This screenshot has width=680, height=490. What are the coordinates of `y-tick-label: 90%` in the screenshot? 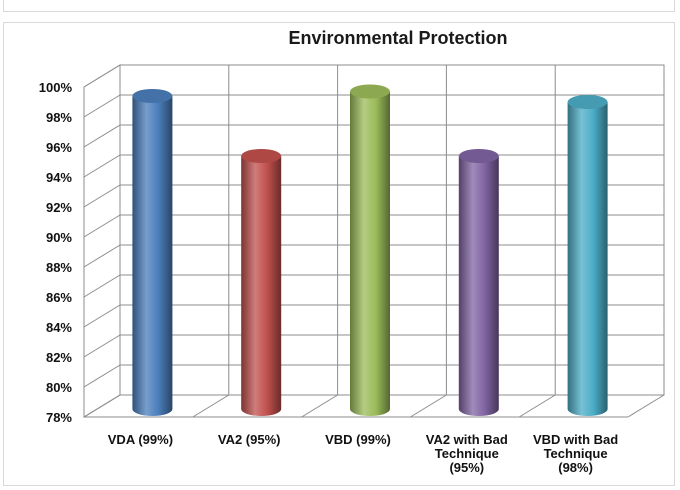 It's located at (59, 237).